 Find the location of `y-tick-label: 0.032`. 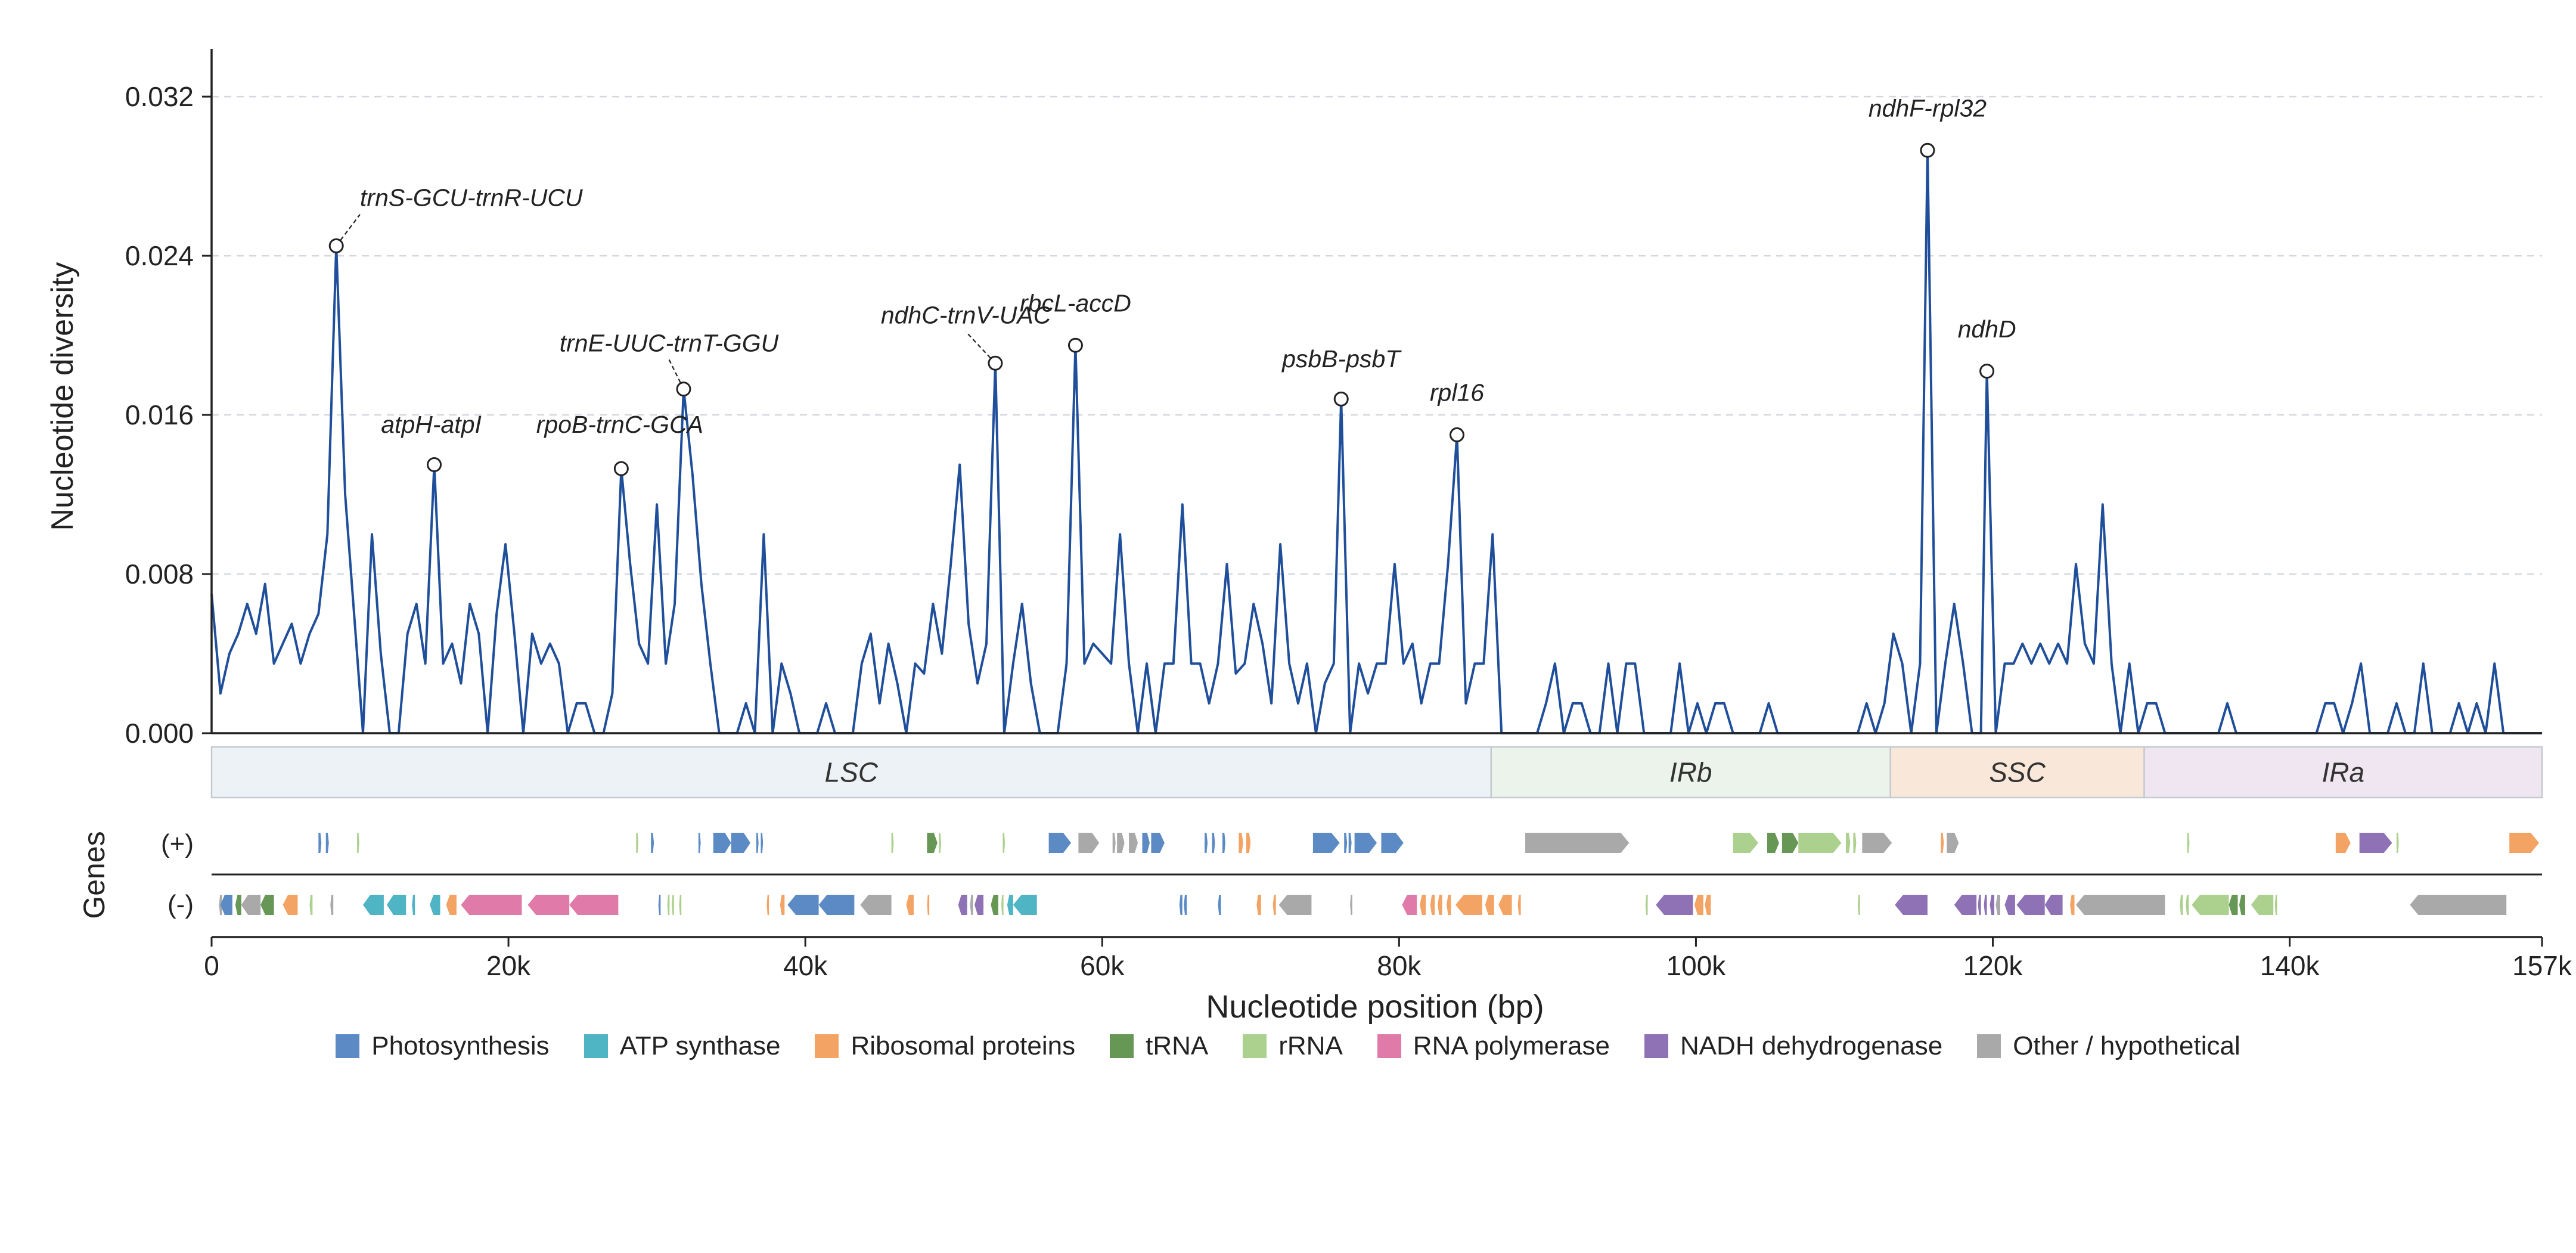

y-tick-label: 0.032 is located at coordinates (160, 96).